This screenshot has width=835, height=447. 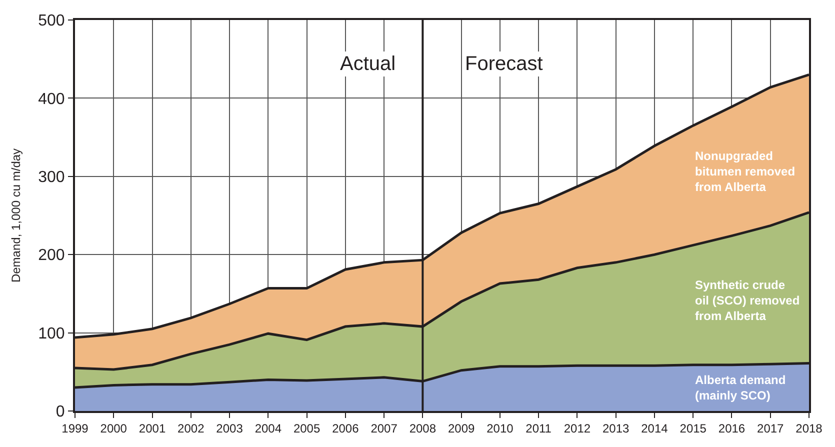 What do you see at coordinates (539, 428) in the screenshot?
I see `x-tick-label: 2011` at bounding box center [539, 428].